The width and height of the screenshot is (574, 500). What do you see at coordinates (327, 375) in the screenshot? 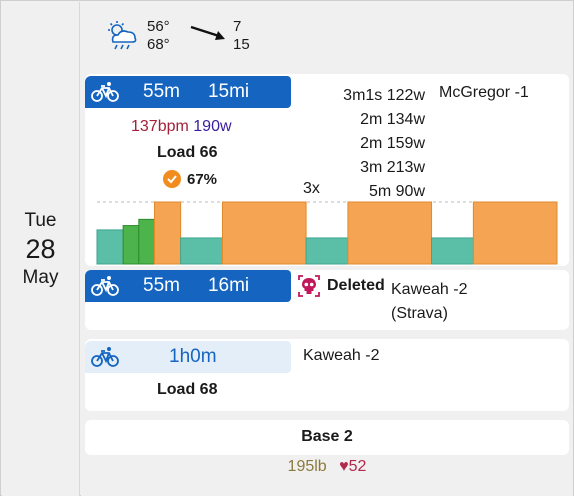
I see `planned-workout-card: 1h0m Kaweah -2 Load 68` at bounding box center [327, 375].